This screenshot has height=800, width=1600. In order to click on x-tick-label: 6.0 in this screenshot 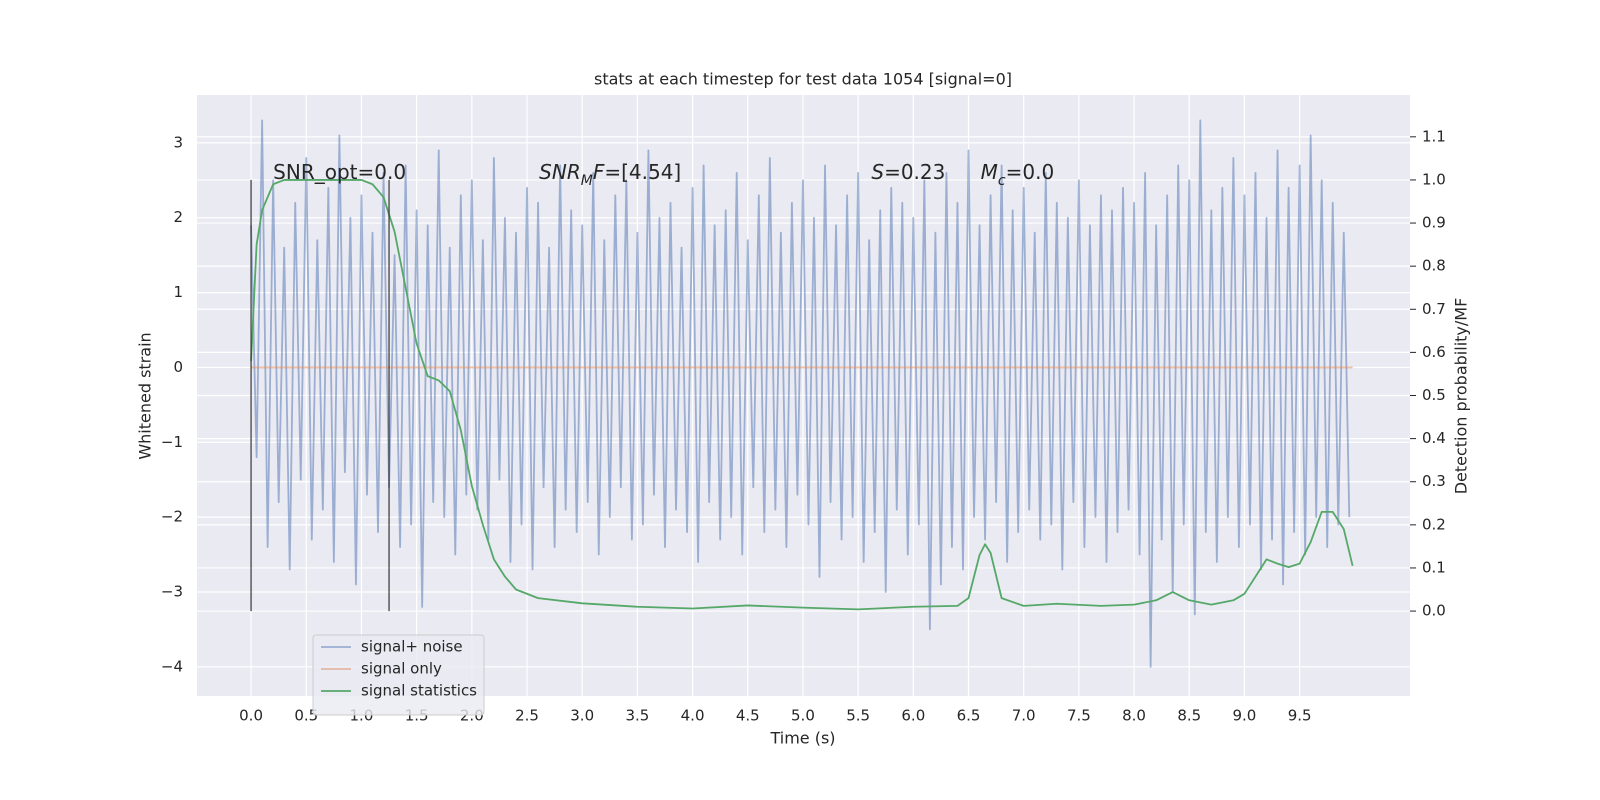, I will do `click(913, 716)`.